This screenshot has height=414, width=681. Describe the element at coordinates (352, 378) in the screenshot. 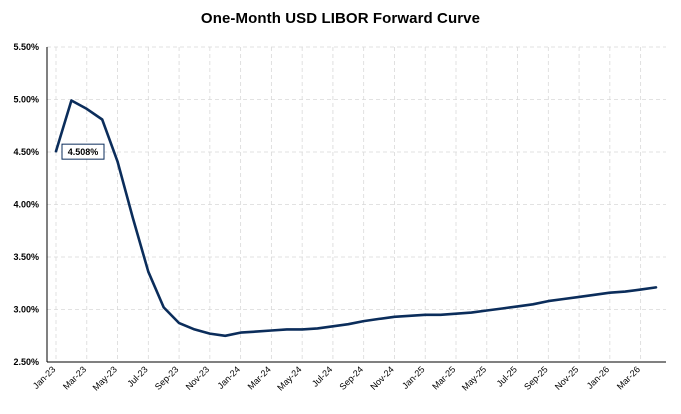

I see `x-tick-label: Sep-24` at that location.